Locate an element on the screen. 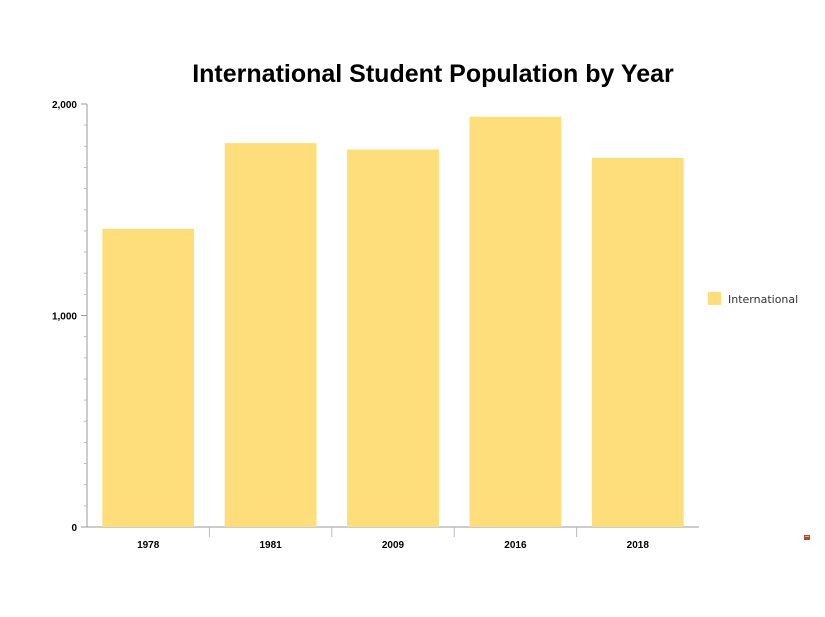 Image resolution: width=825 pixels, height=617 pixels. bar-1978 is located at coordinates (148, 377).